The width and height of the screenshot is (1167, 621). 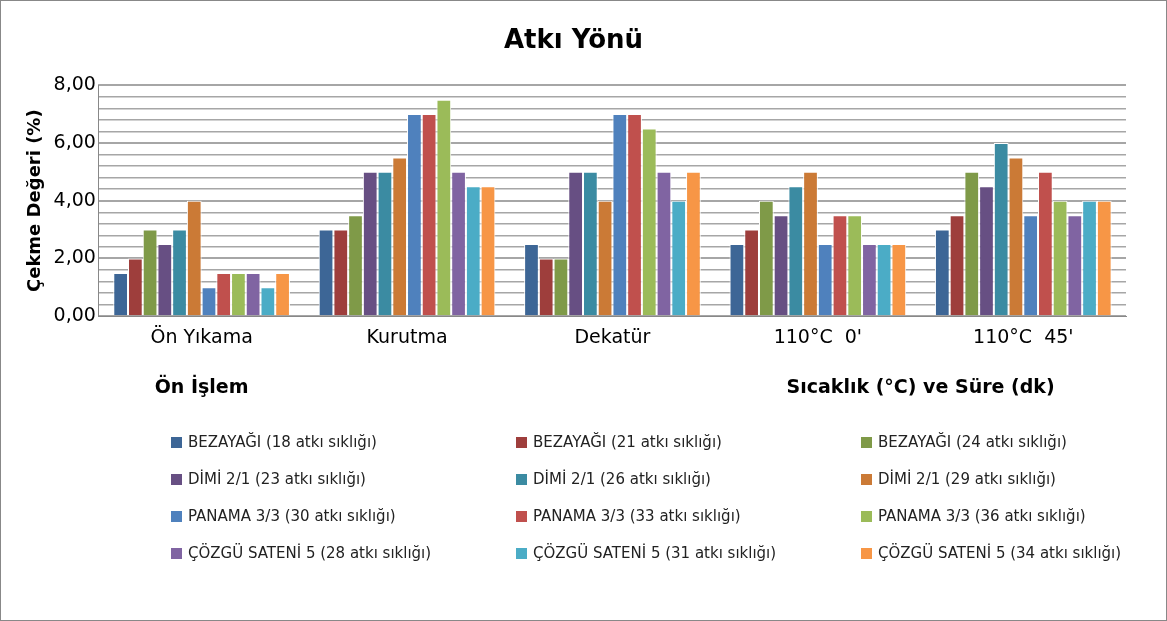 What do you see at coordinates (277, 479) in the screenshot?
I see `legend-label: DİMİ 2/1 (23 atkı sıklığı)` at bounding box center [277, 479].